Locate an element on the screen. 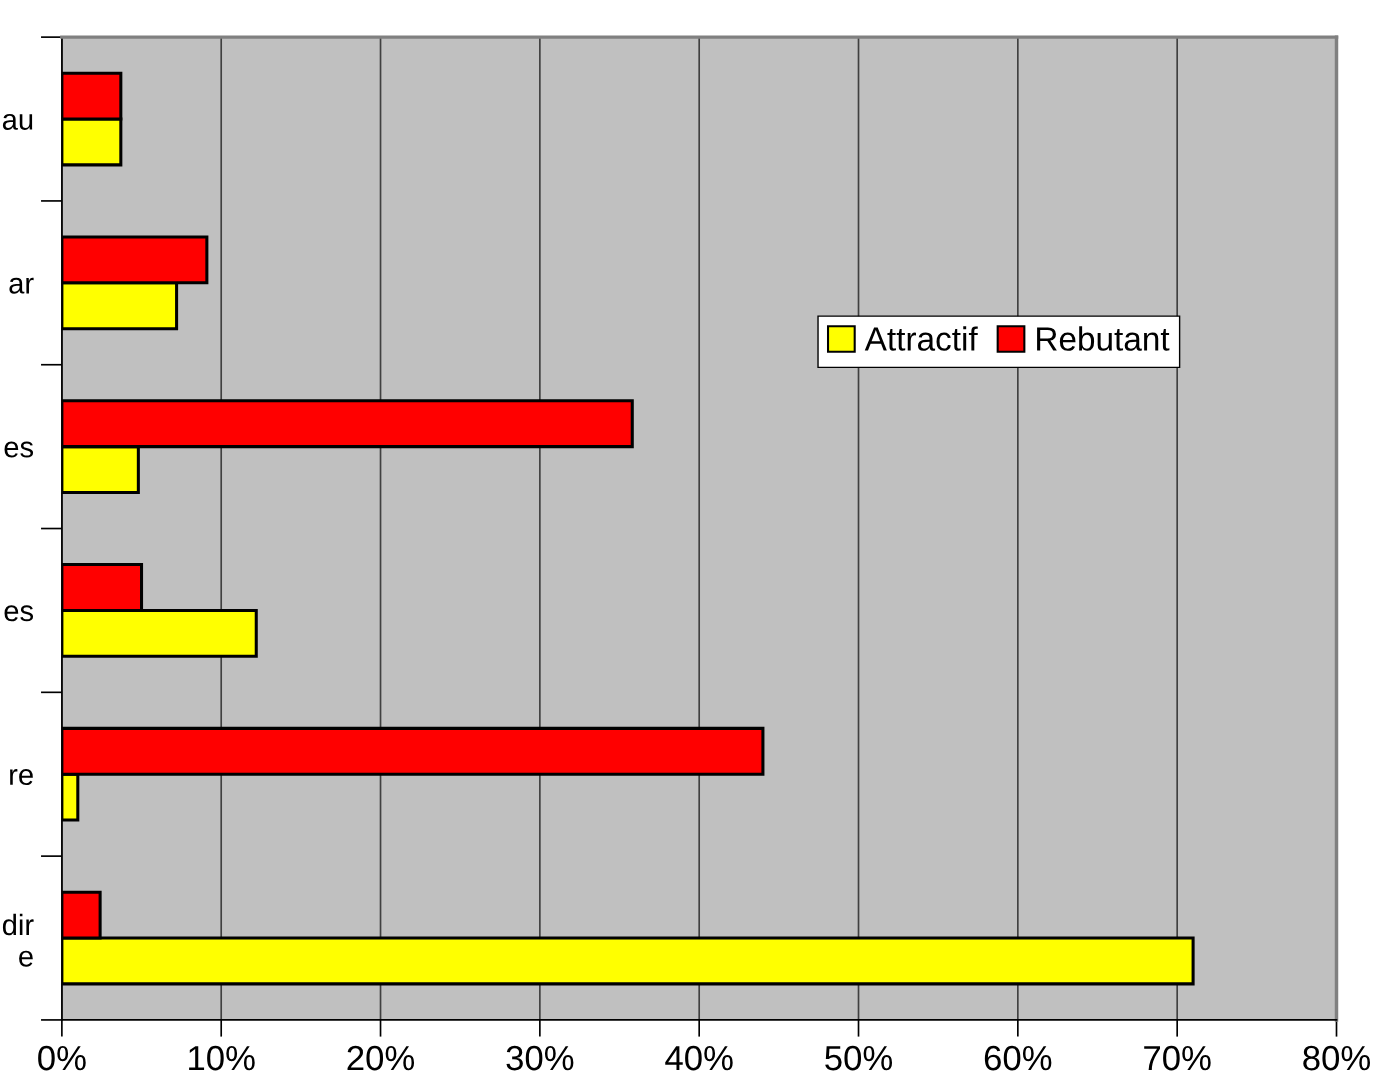  x-tick-label: 80% is located at coordinates (1337, 1058).